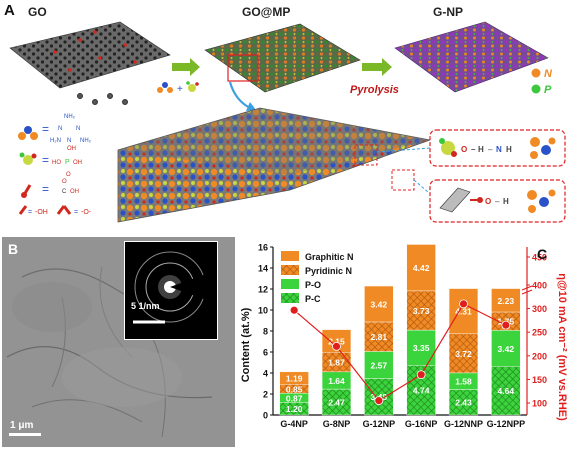 This screenshot has width=571, height=455. I want to click on carboxyl-structure: = O C OH, so click(50, 188).